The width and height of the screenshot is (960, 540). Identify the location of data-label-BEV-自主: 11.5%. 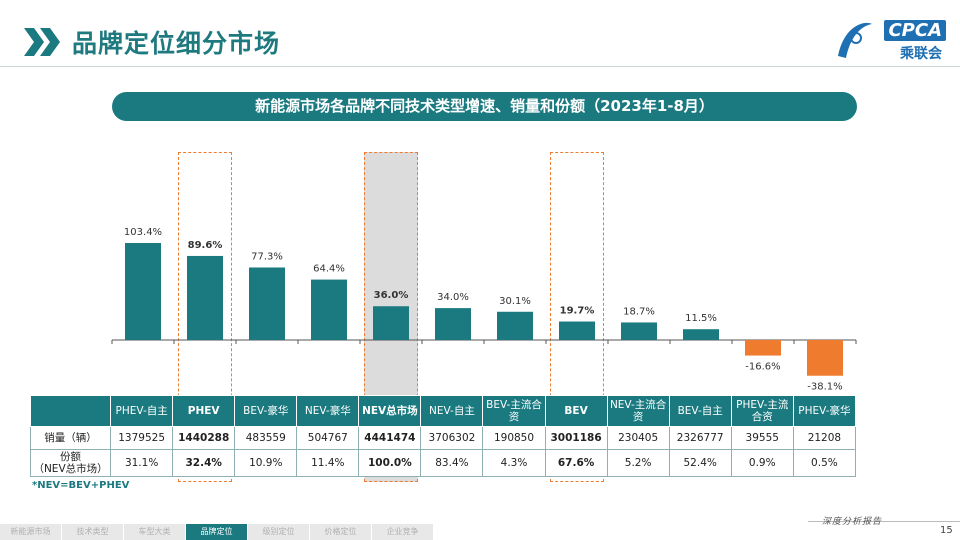
(701, 318).